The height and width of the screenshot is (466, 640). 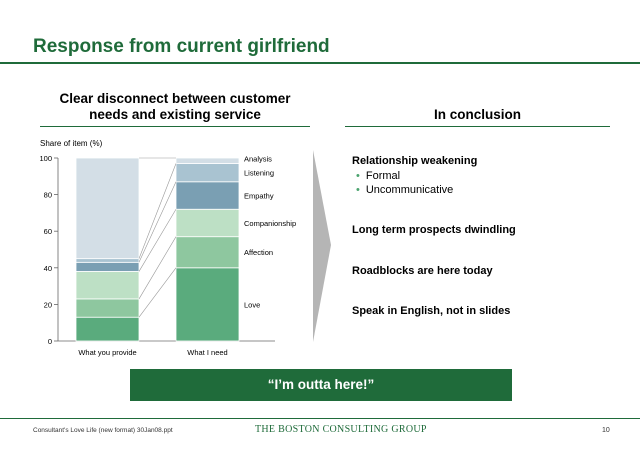 What do you see at coordinates (422, 271) in the screenshot?
I see `conclusion-3: Roadblocks are here today` at bounding box center [422, 271].